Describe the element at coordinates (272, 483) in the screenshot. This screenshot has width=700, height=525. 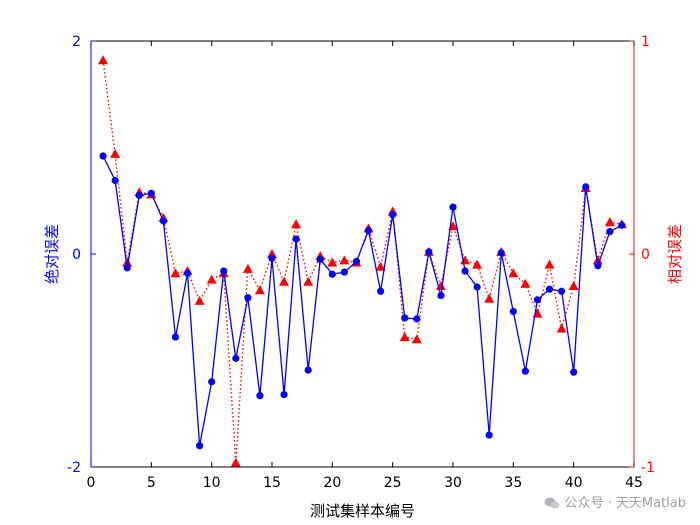
I see `x-tick-label: 15` at that location.